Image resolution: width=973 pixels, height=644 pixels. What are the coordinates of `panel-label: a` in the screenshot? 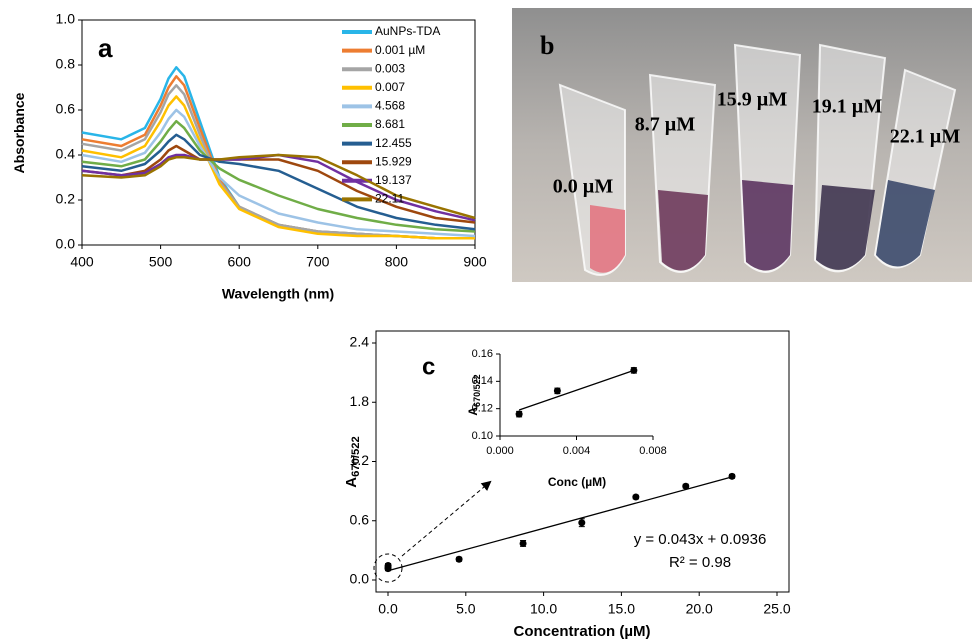 It's located at (105, 48).